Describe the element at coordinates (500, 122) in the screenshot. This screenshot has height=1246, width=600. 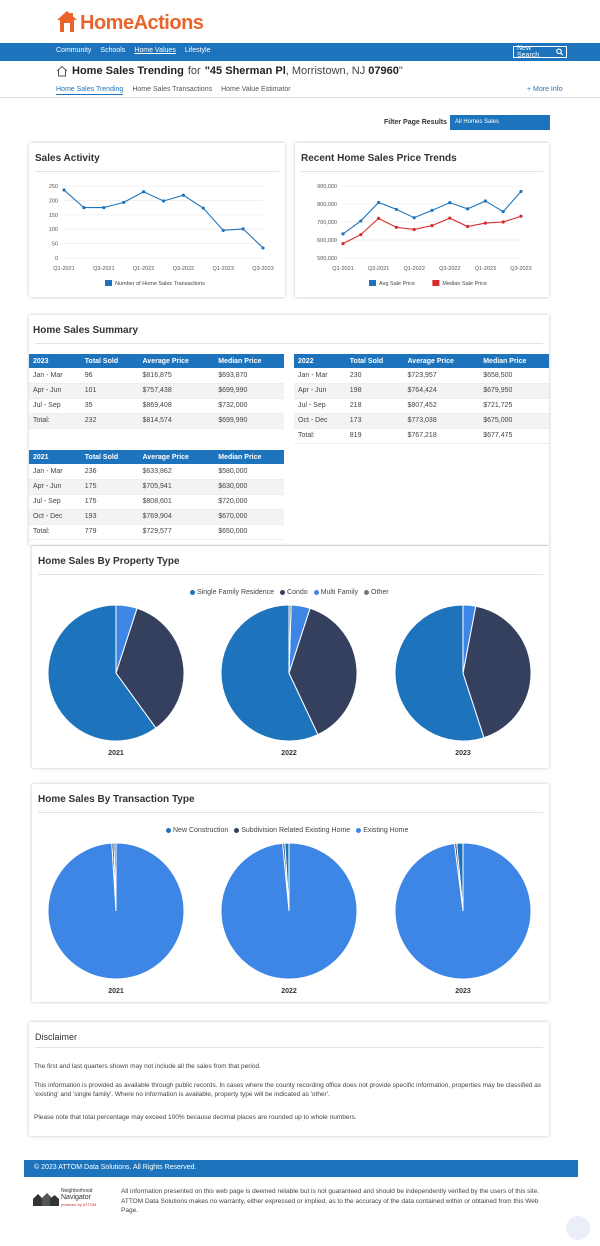
I see `filter-select: All Homes Sales` at that location.